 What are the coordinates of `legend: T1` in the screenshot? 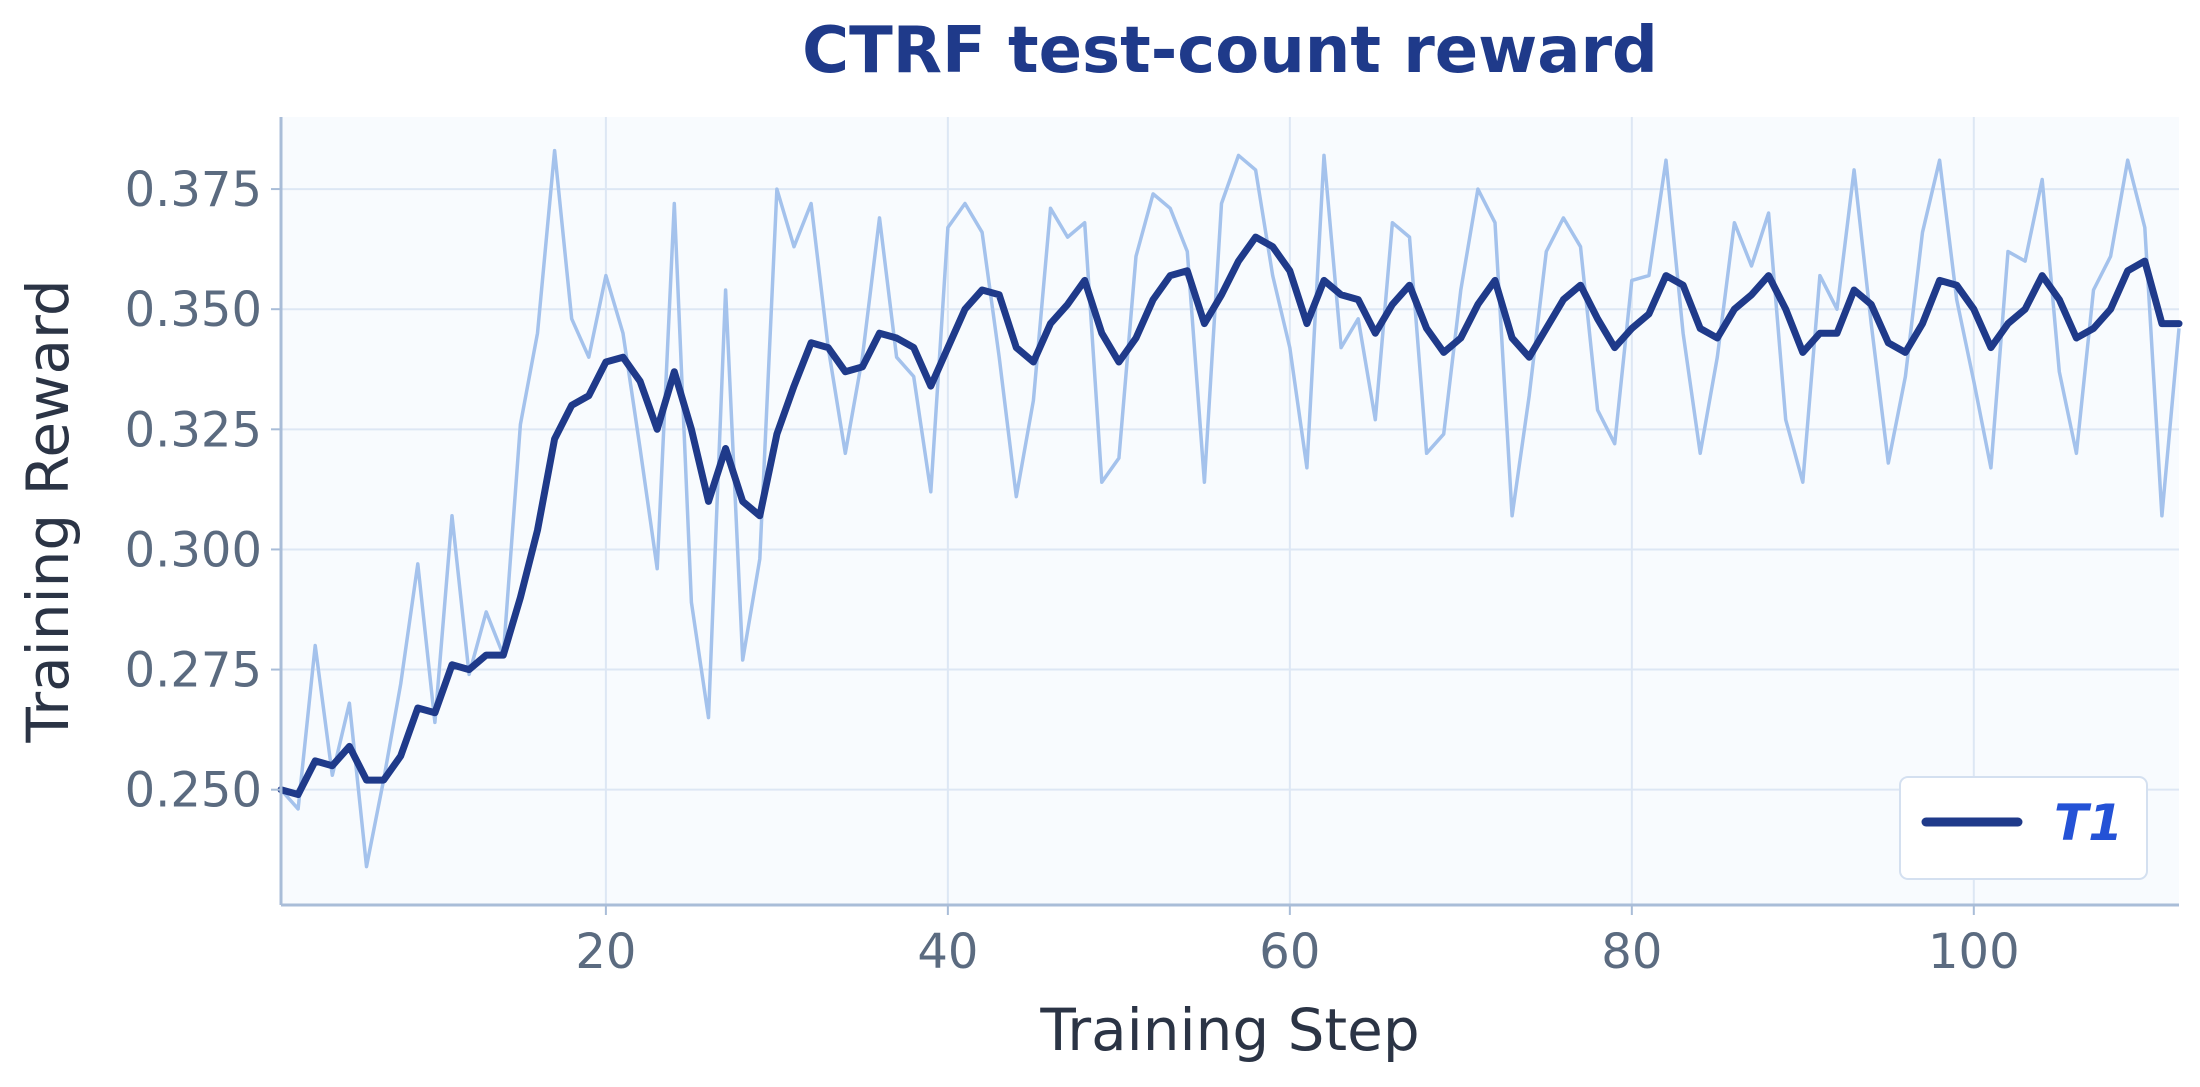 It's located at (2023, 828).